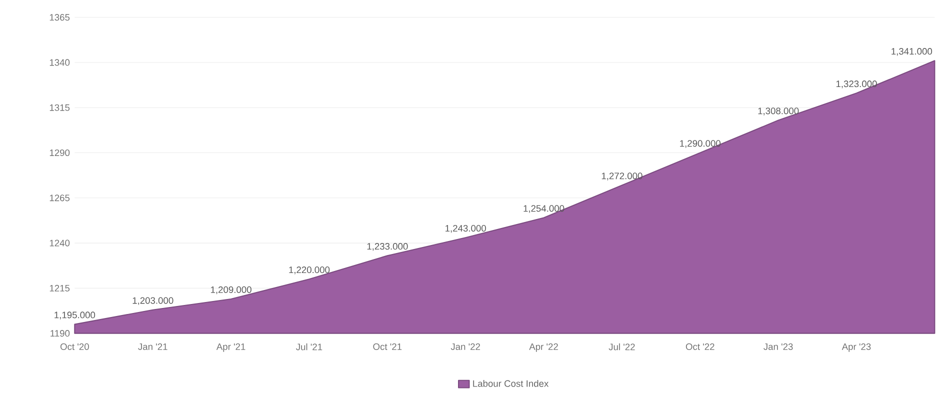  I want to click on y-tick-label: 1190, so click(60, 333).